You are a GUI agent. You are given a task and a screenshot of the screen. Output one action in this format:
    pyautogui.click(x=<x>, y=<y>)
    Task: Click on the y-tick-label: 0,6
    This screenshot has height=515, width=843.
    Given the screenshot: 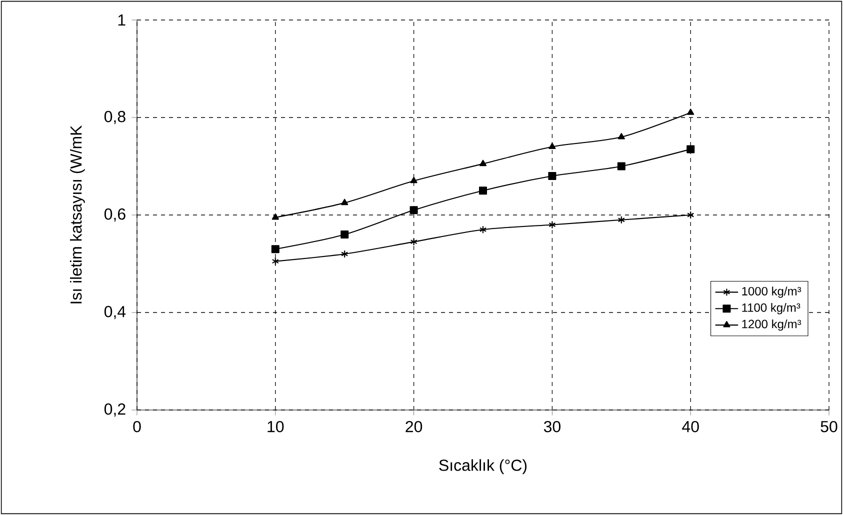 What is the action you would take?
    pyautogui.click(x=115, y=215)
    